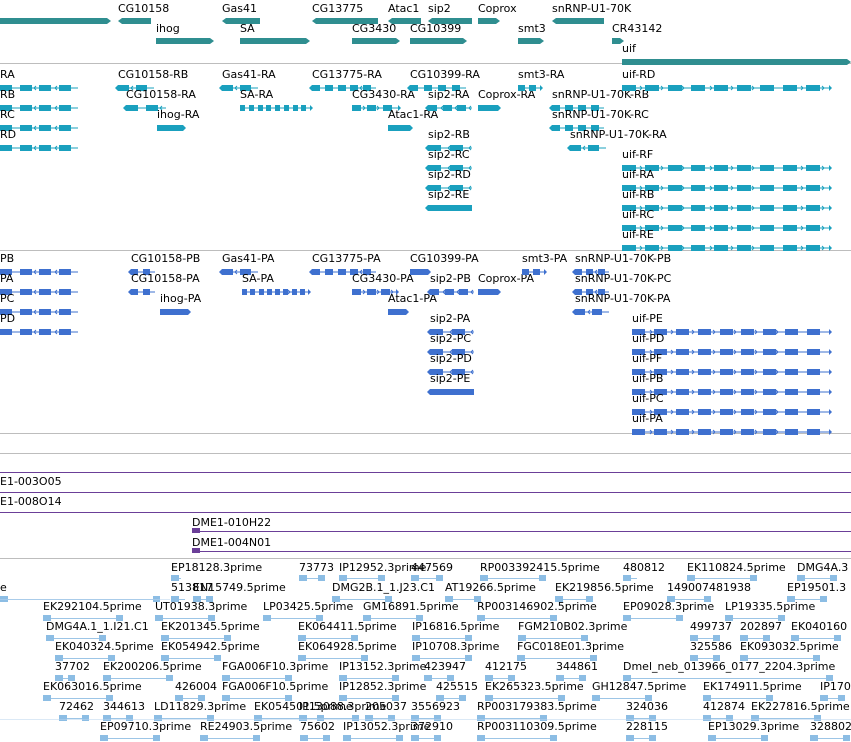 The image size is (851, 742). Describe the element at coordinates (521, 531) in the screenshot. I see `clone-line` at that location.